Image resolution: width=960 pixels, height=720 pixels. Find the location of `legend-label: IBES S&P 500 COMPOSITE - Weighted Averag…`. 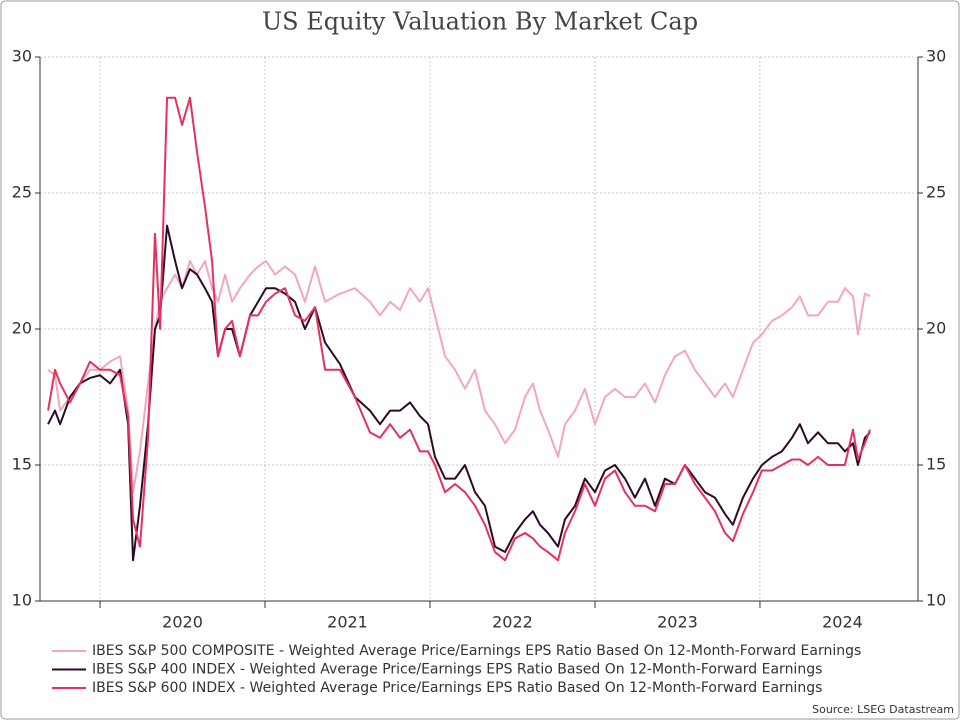

legend-label: IBES S&P 500 COMPOSITE - Weighted Averag… is located at coordinates (476, 651).